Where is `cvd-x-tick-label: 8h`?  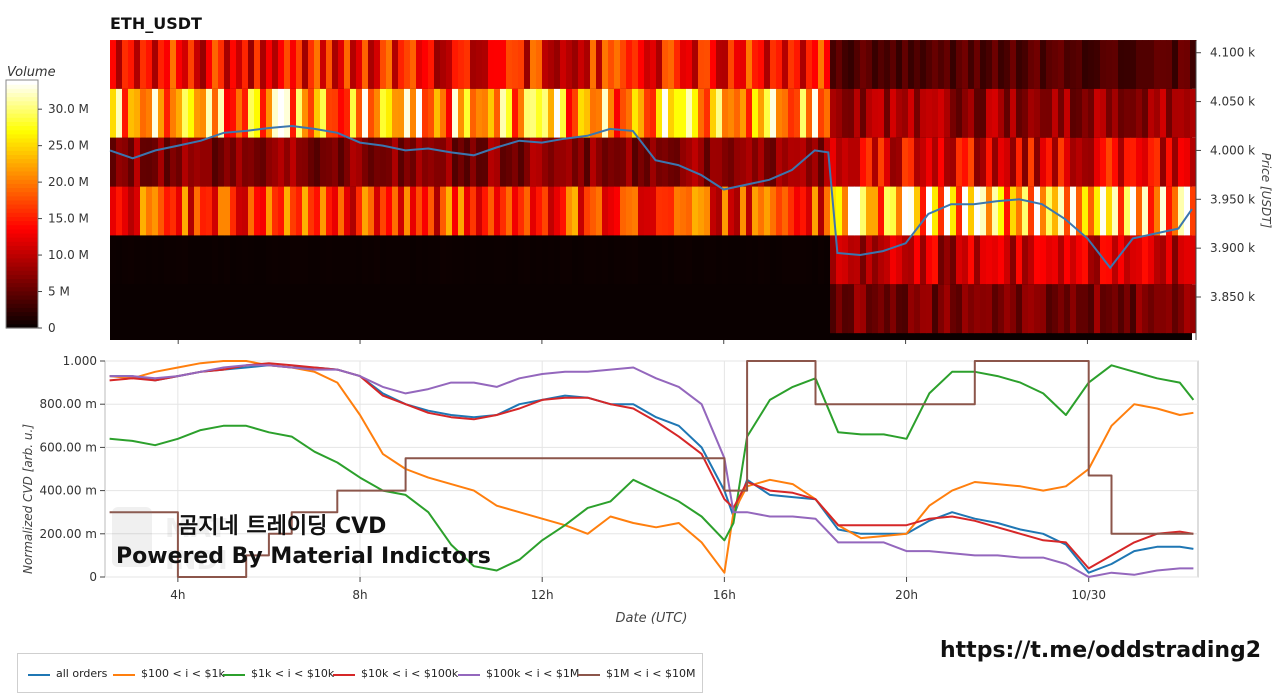
cvd-x-tick-label: 8h is located at coordinates (359, 595).